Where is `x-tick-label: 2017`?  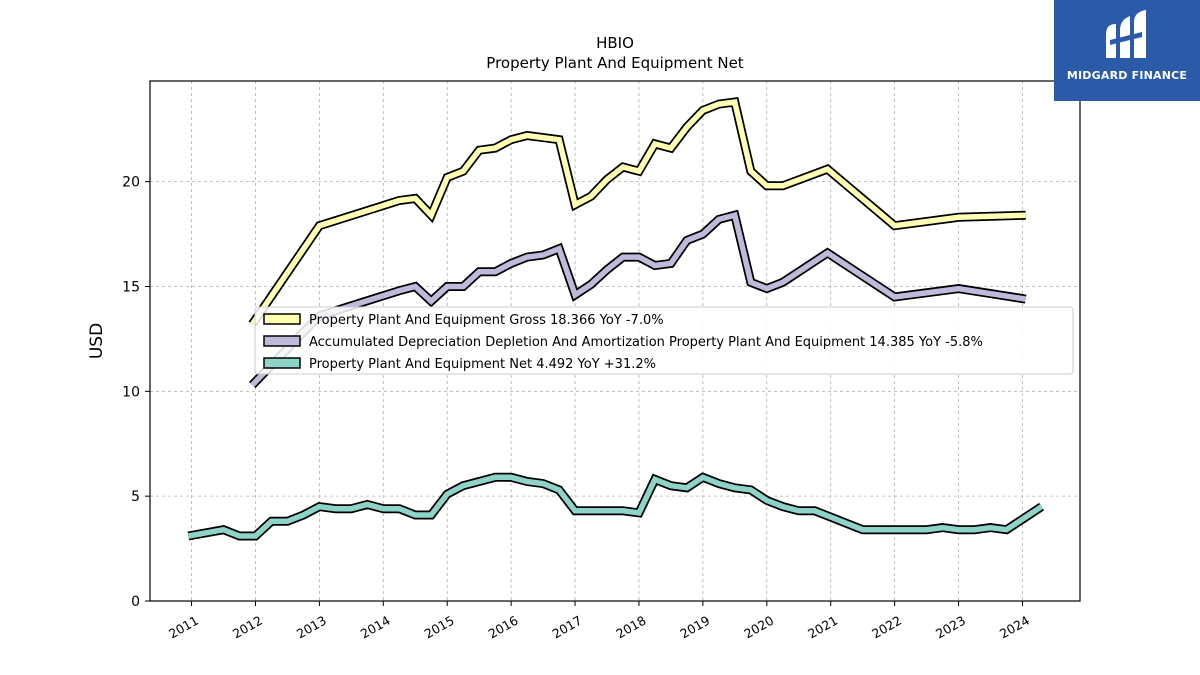 x-tick-label: 2017 is located at coordinates (567, 627).